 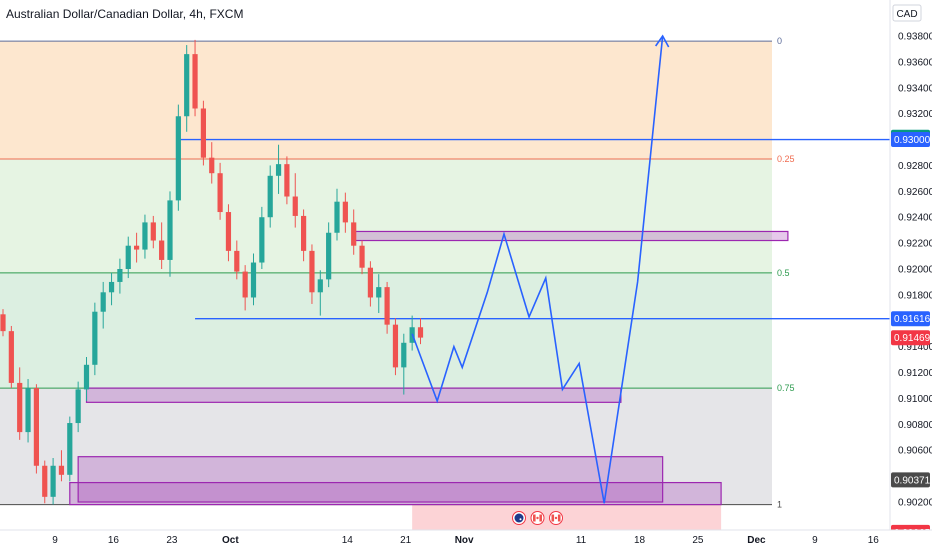 I want to click on ca-flag-left, so click(x=553, y=518).